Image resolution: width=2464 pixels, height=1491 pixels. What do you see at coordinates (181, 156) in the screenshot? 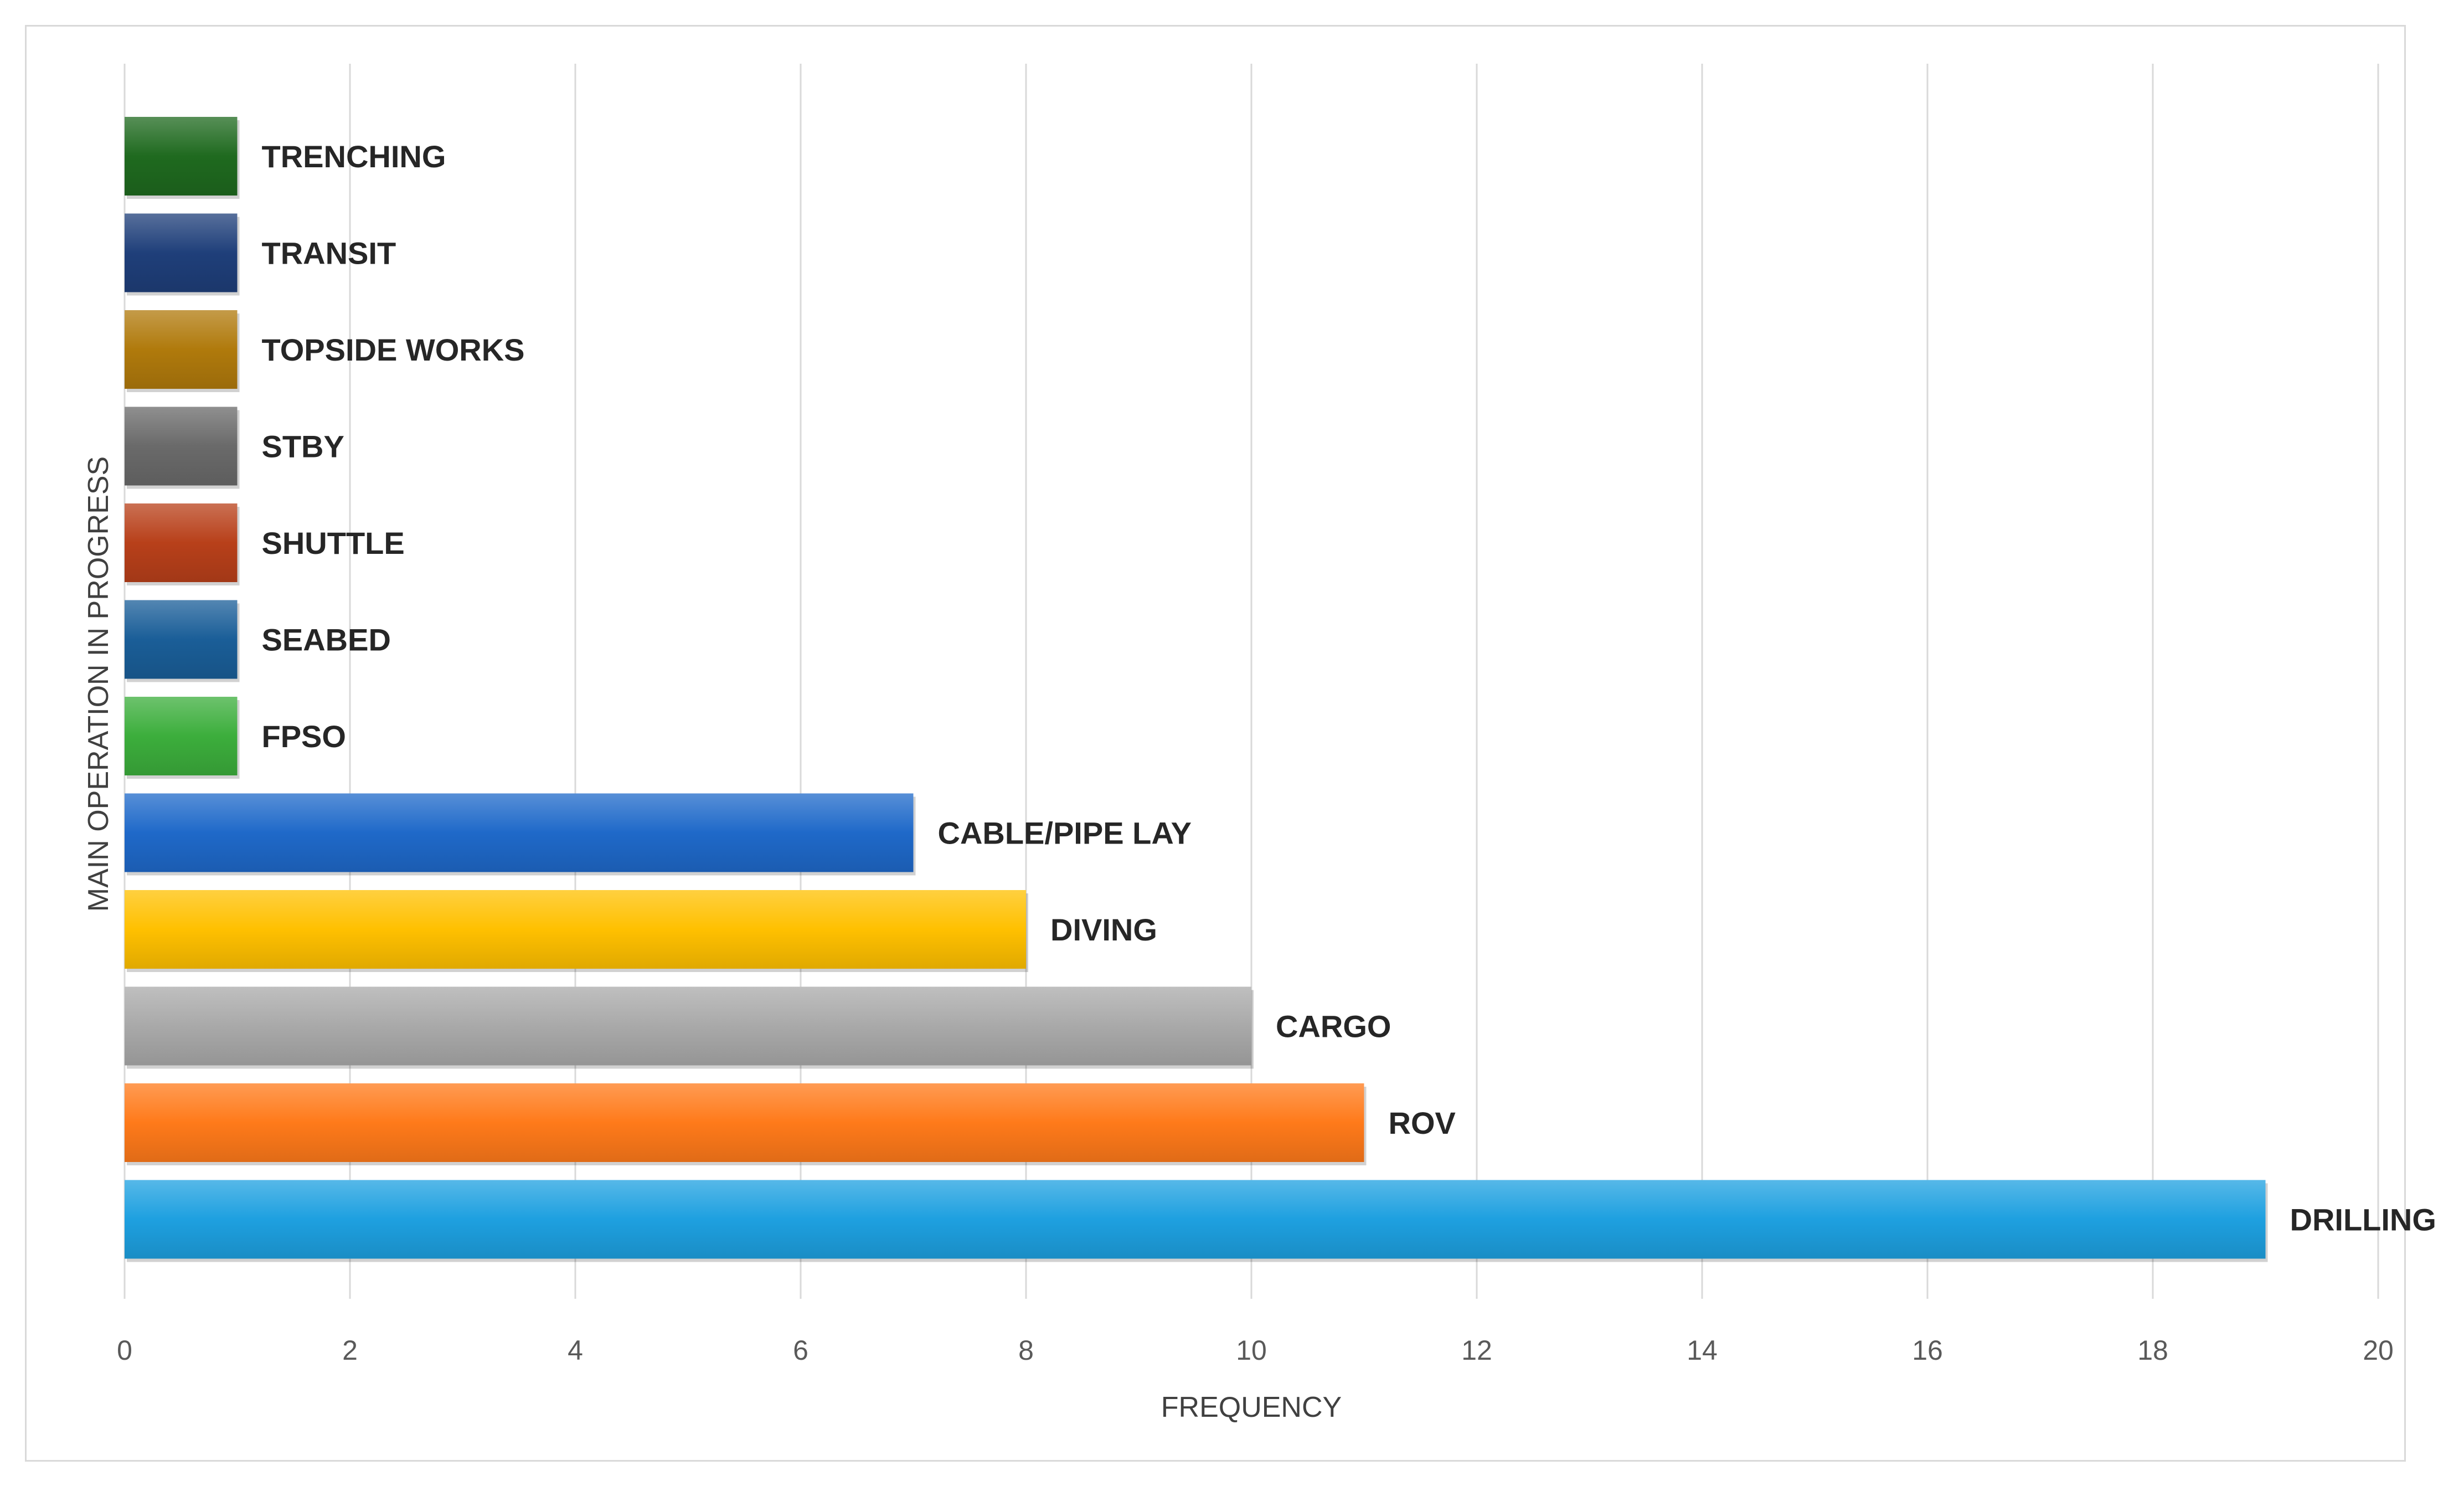
I see `bar-trenching` at bounding box center [181, 156].